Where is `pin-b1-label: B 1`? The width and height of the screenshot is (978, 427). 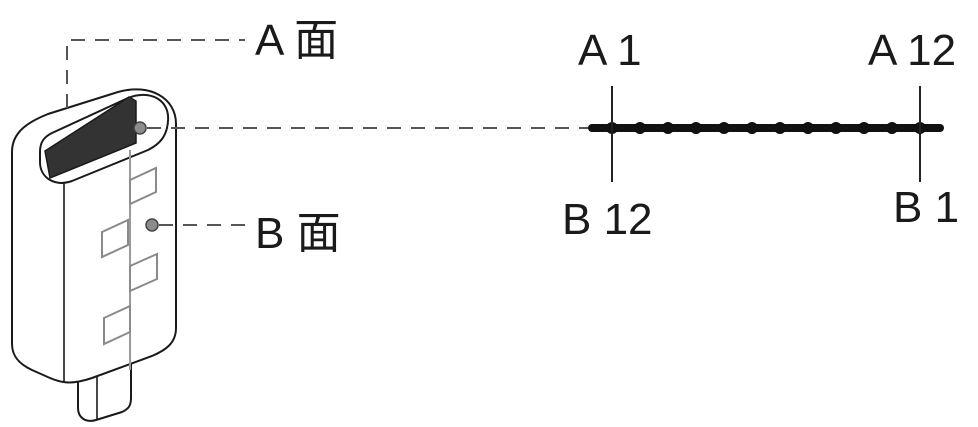 pin-b1-label: B 1 is located at coordinates (926, 207).